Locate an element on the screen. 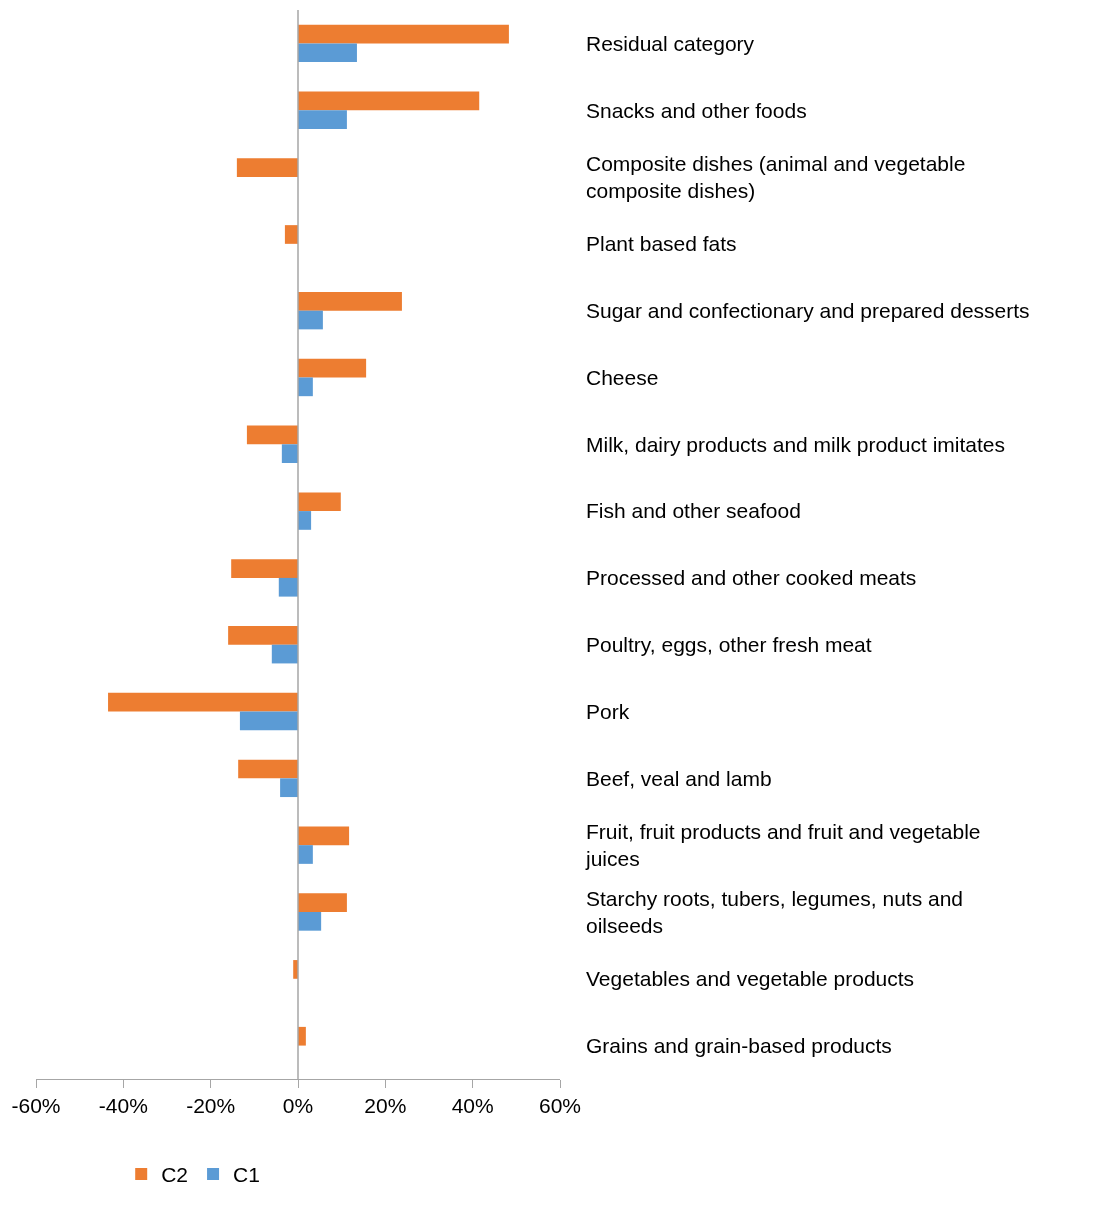 This screenshot has height=1205, width=1100. y-tick-label: Fruit, fruit products and fruit and vegetable juices is located at coordinates (783, 845).